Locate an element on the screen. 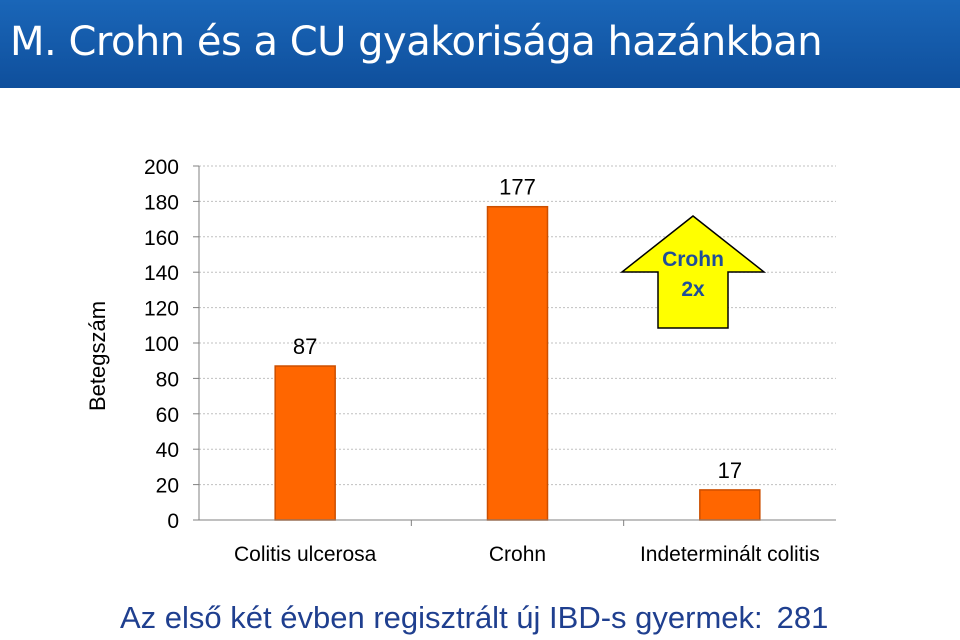  x-category-label: Indeterminált colitis is located at coordinates (730, 554).